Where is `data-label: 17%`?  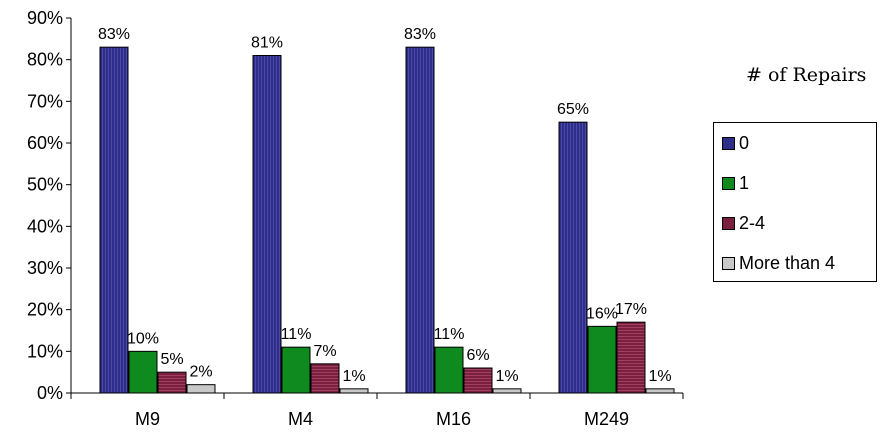 data-label: 17% is located at coordinates (631, 309).